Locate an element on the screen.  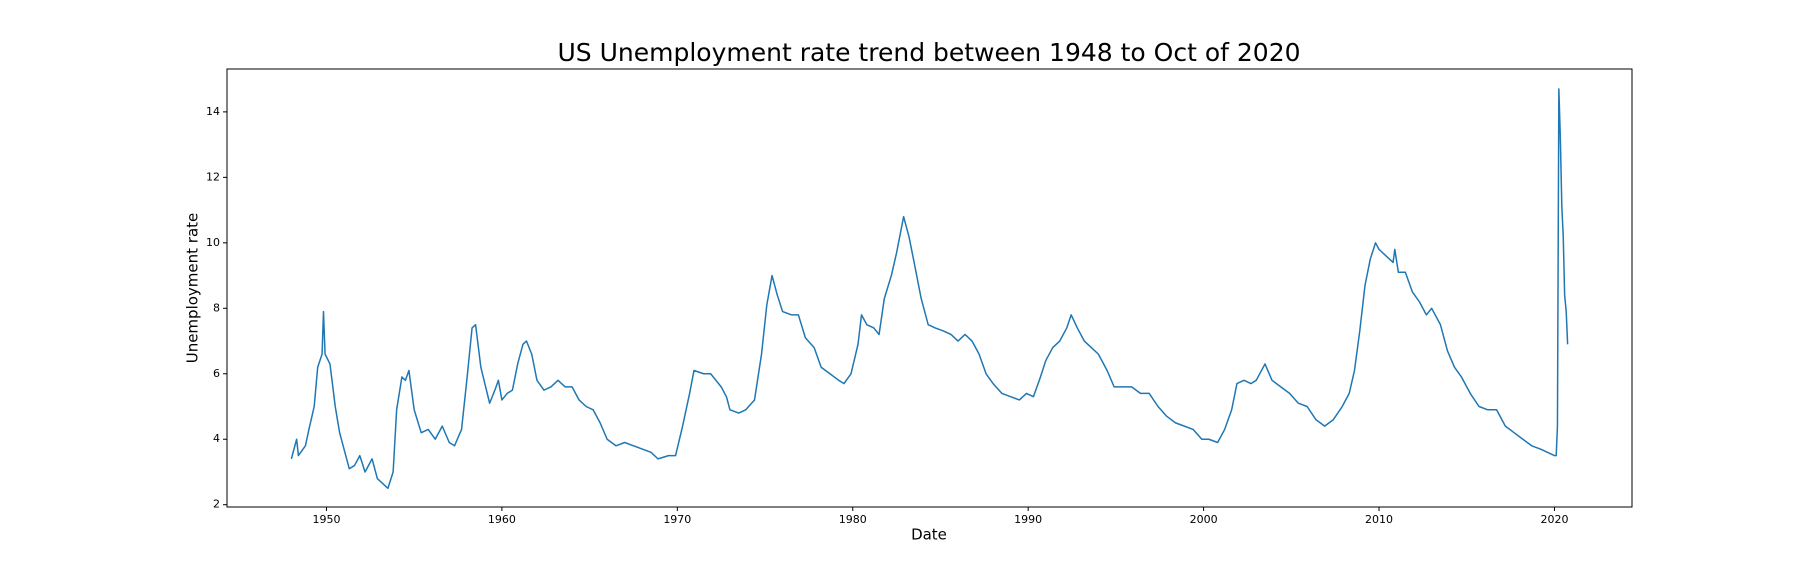
y-tick-label: 8 is located at coordinates (216, 307).